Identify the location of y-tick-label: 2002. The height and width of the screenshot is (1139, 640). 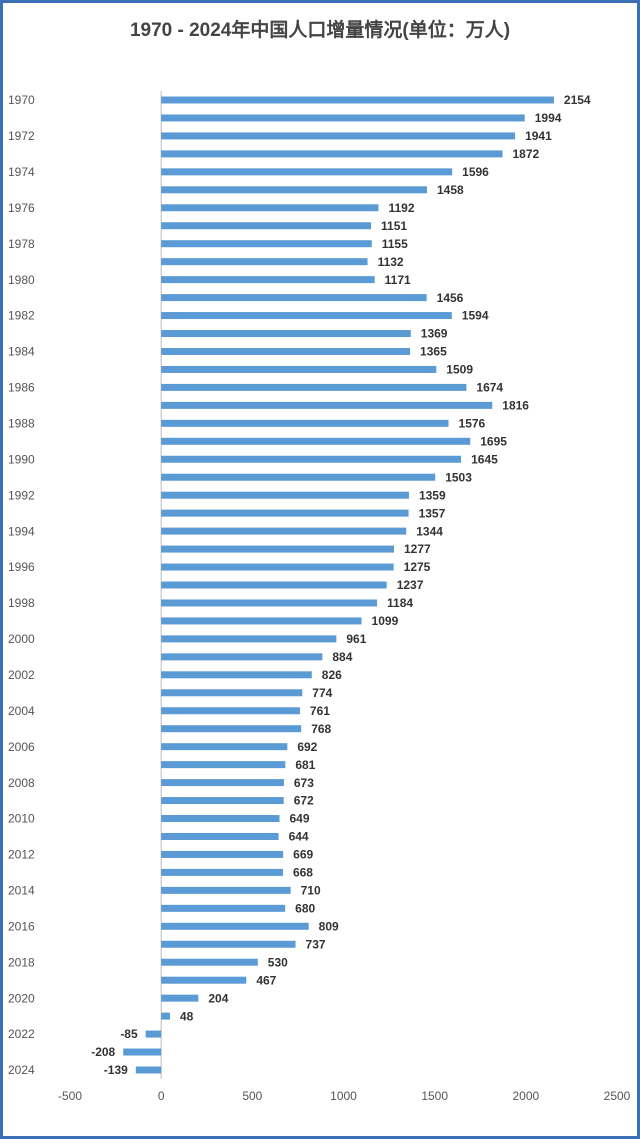
(21, 675).